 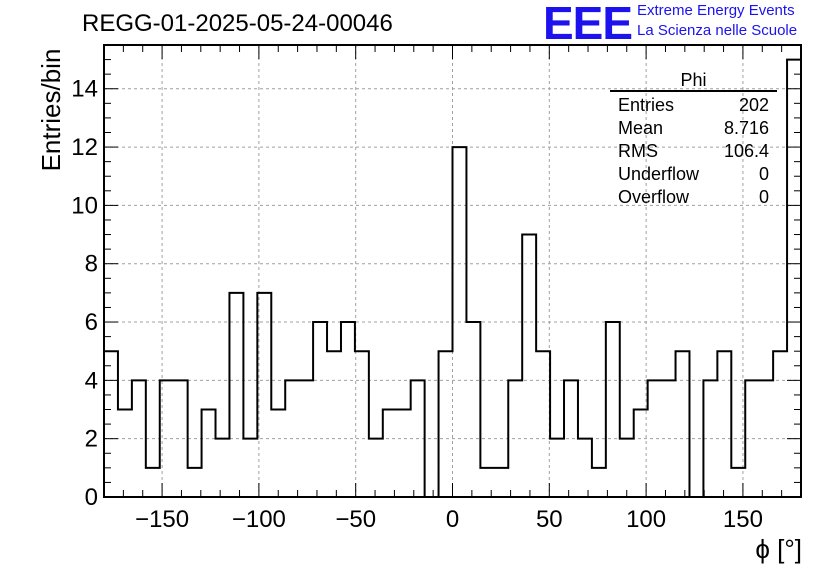 I want to click on eee-logo: EEE, so click(x=588, y=24).